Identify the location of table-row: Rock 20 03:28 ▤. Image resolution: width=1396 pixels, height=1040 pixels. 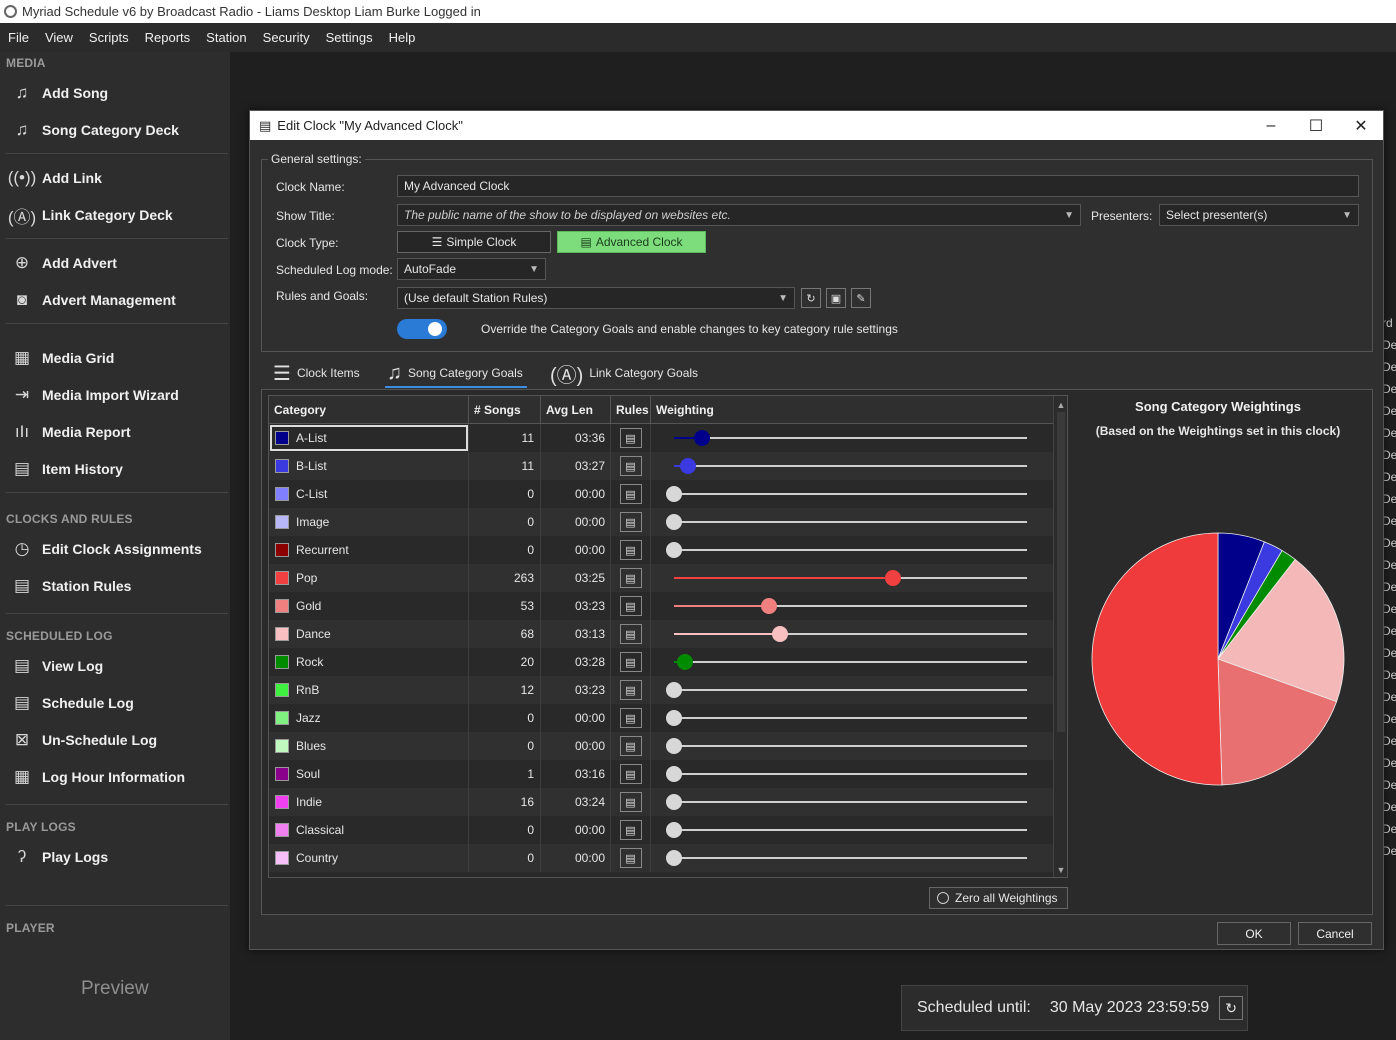
(661, 662).